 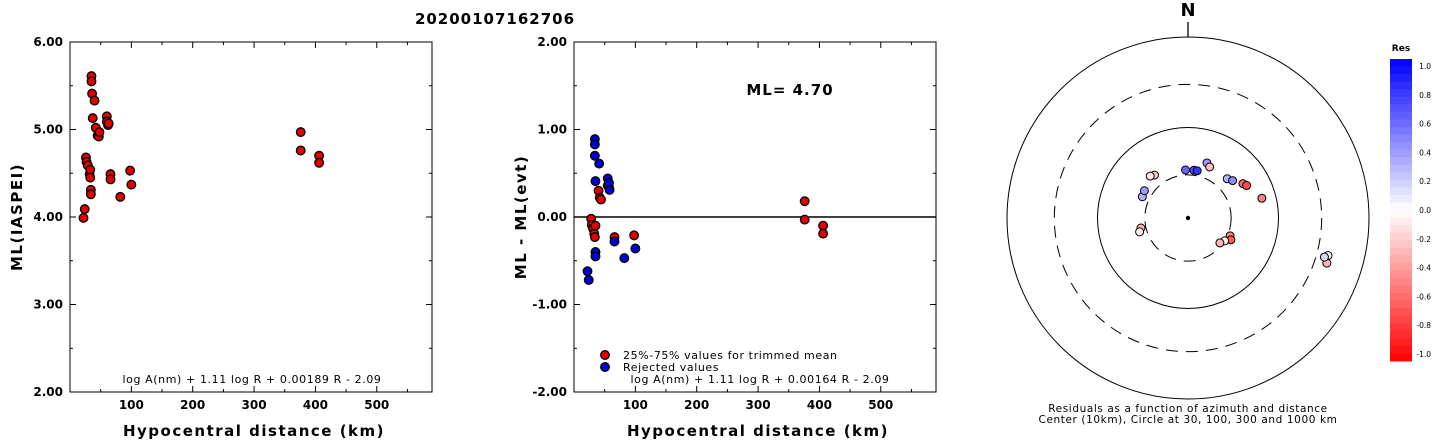 I want to click on colorbar-tick-label: -0.2, so click(x=1423, y=239).